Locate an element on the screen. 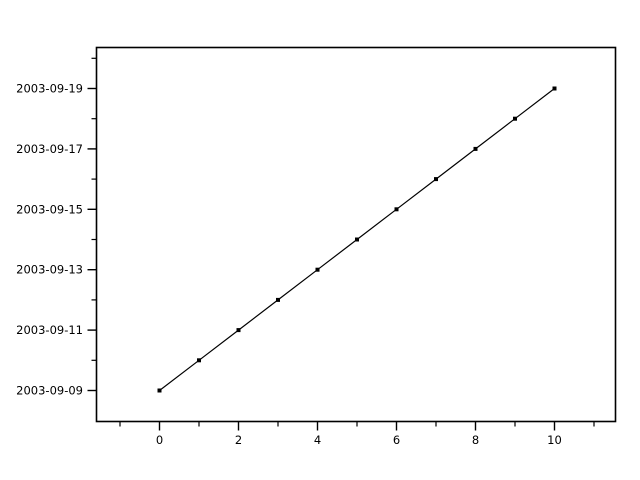  x-axis-tick-labels: 0 2 4 6 8 10 is located at coordinates (359, 440).